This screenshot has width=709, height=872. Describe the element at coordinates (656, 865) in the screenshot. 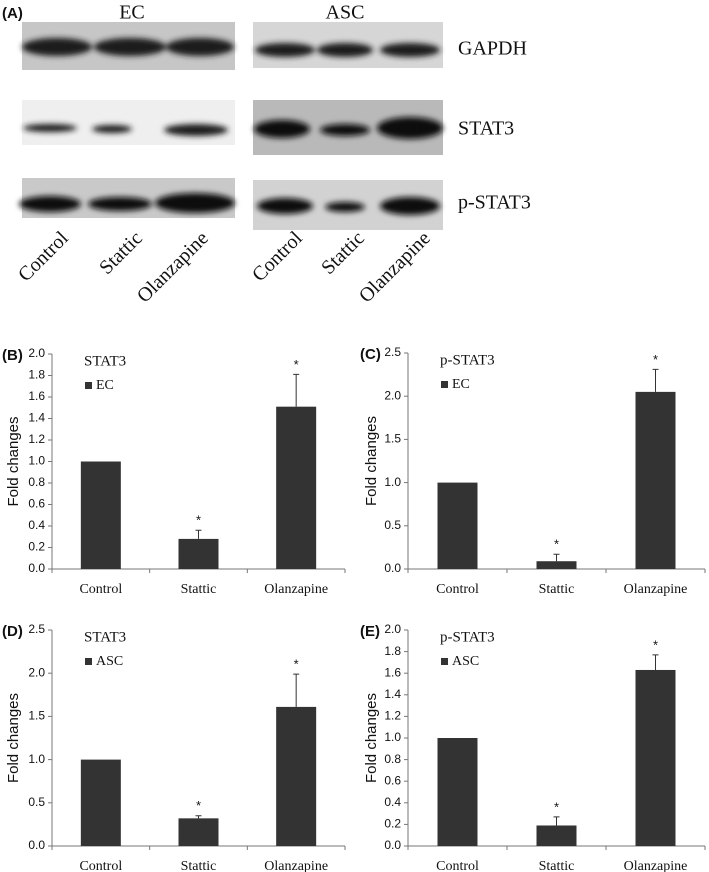

I see `x-tick-label: Olanzapine` at that location.